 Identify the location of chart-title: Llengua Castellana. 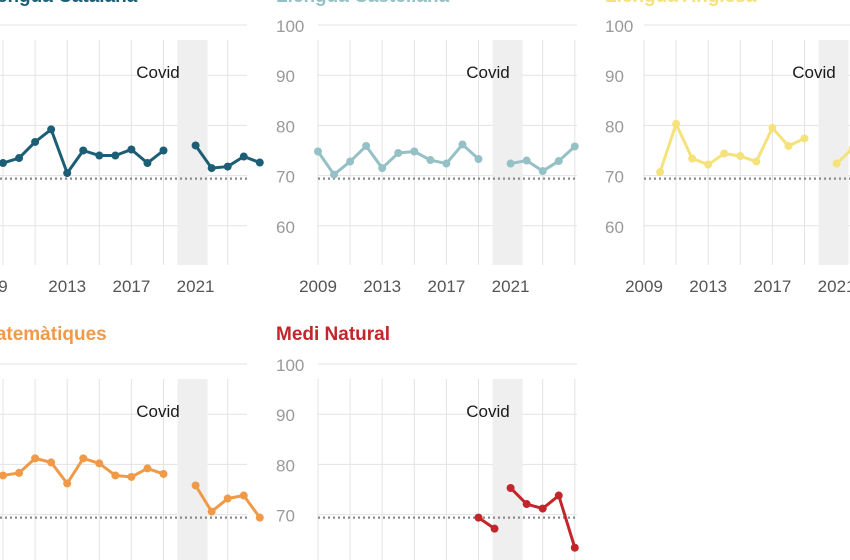
(363, 3).